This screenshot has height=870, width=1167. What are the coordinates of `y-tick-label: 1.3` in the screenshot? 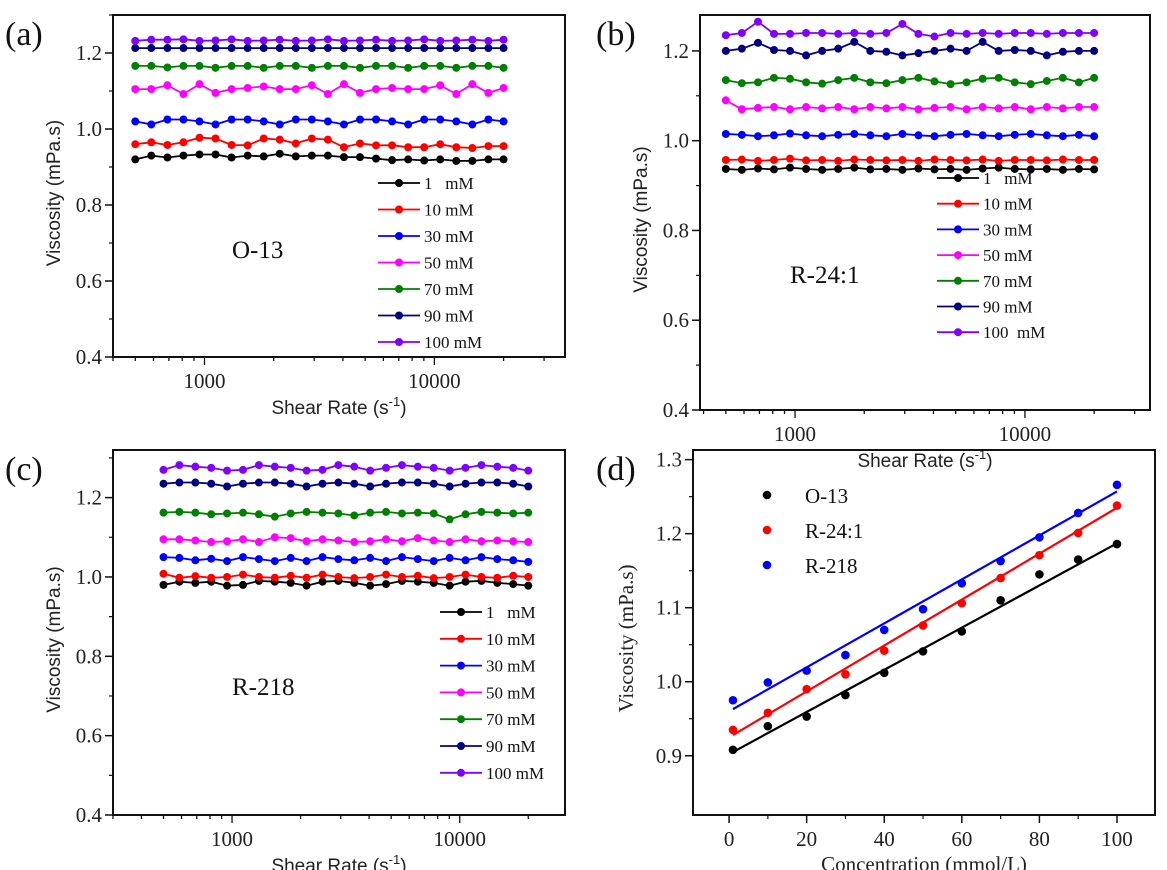 It's located at (669, 460).